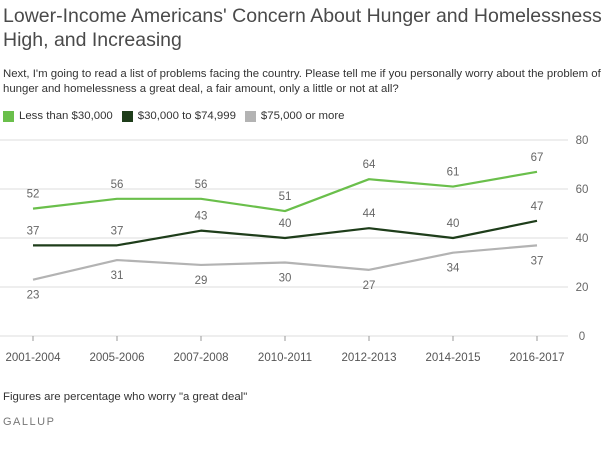 The width and height of the screenshot is (614, 453). I want to click on legend-item: Less than $30,000, so click(58, 116).